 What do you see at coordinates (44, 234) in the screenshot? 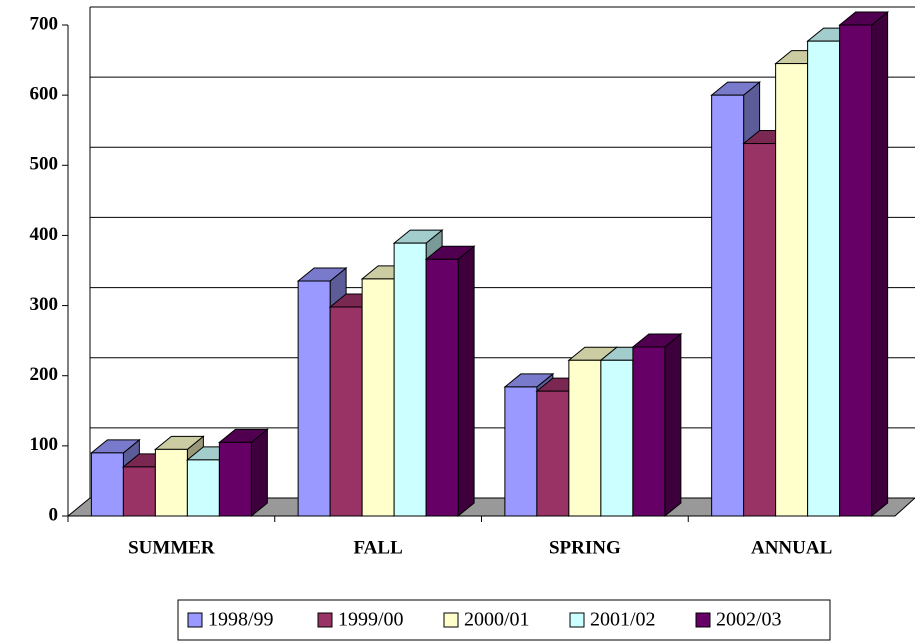
I see `y-tick-label: 400` at bounding box center [44, 234].